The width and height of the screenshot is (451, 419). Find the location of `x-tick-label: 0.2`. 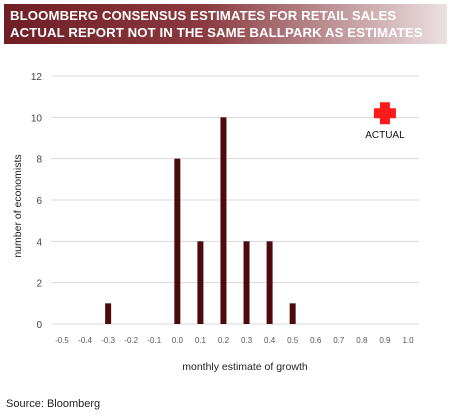

x-tick-label: 0.2 is located at coordinates (224, 340).